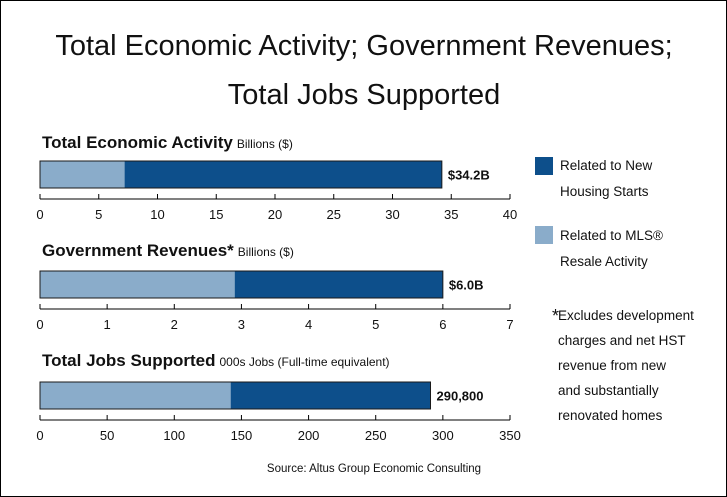 The height and width of the screenshot is (497, 727). I want to click on legend-label-resale-line-2: Resale Activity, so click(604, 261).